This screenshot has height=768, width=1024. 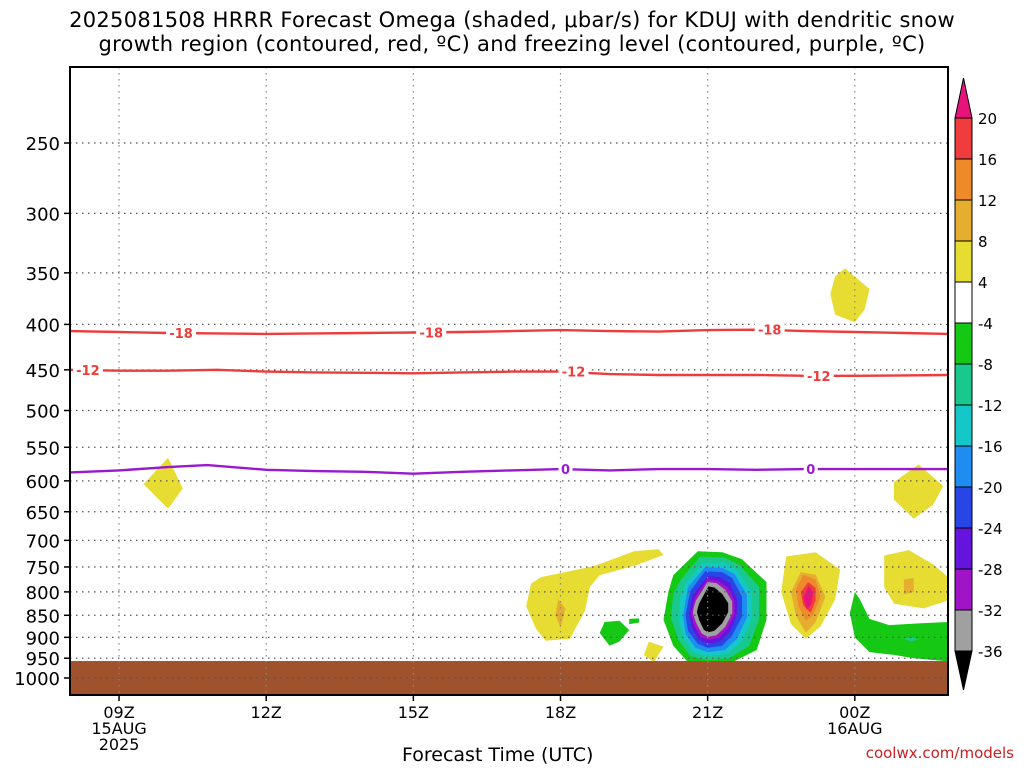 I want to click on y-tick-label: 700, so click(x=43, y=541).